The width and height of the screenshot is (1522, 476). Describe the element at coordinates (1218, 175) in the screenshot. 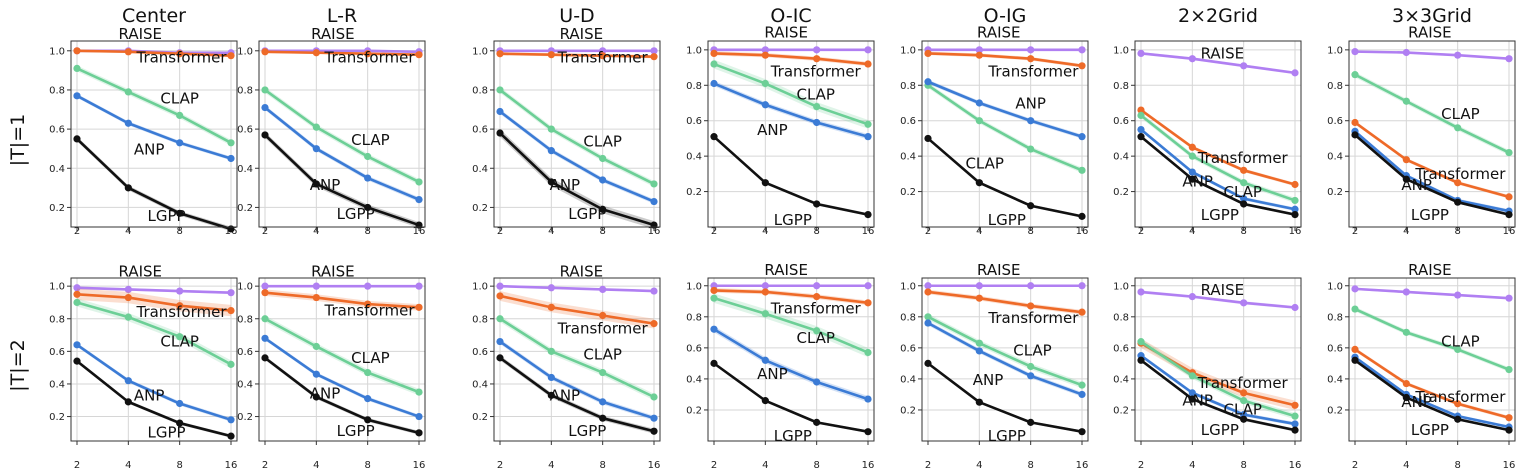

I see `series-line-lgpp` at that location.